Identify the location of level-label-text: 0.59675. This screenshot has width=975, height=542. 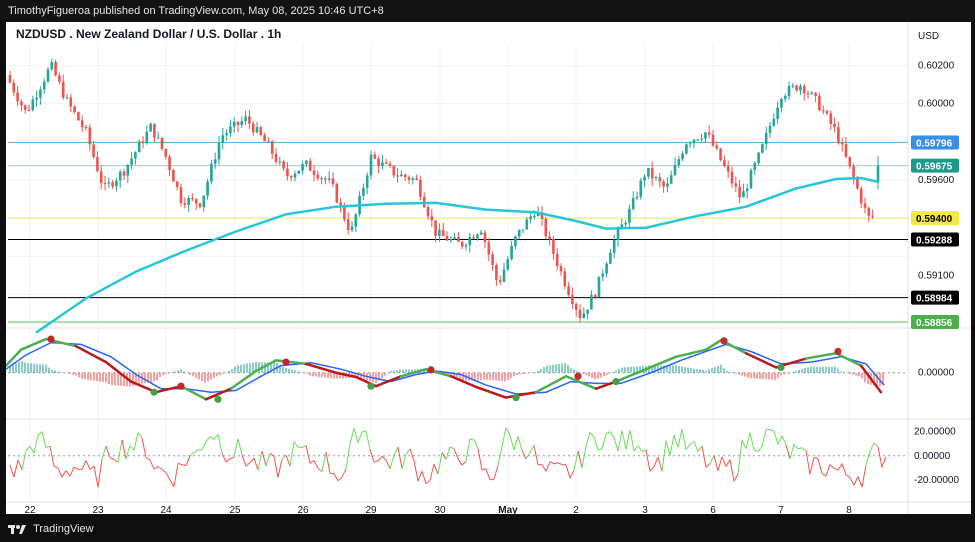
(934, 167).